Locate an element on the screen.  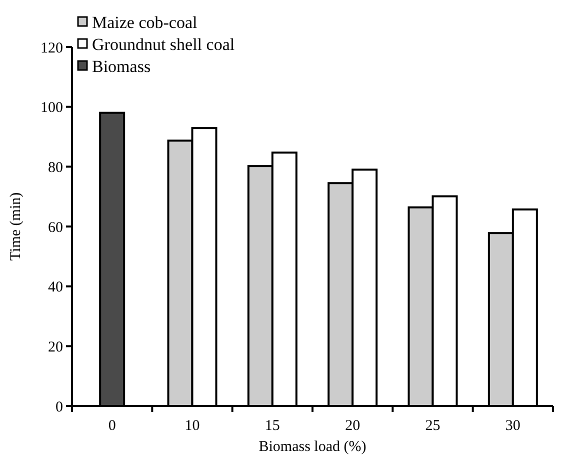
y-tick-label: 40 is located at coordinates (55, 288).